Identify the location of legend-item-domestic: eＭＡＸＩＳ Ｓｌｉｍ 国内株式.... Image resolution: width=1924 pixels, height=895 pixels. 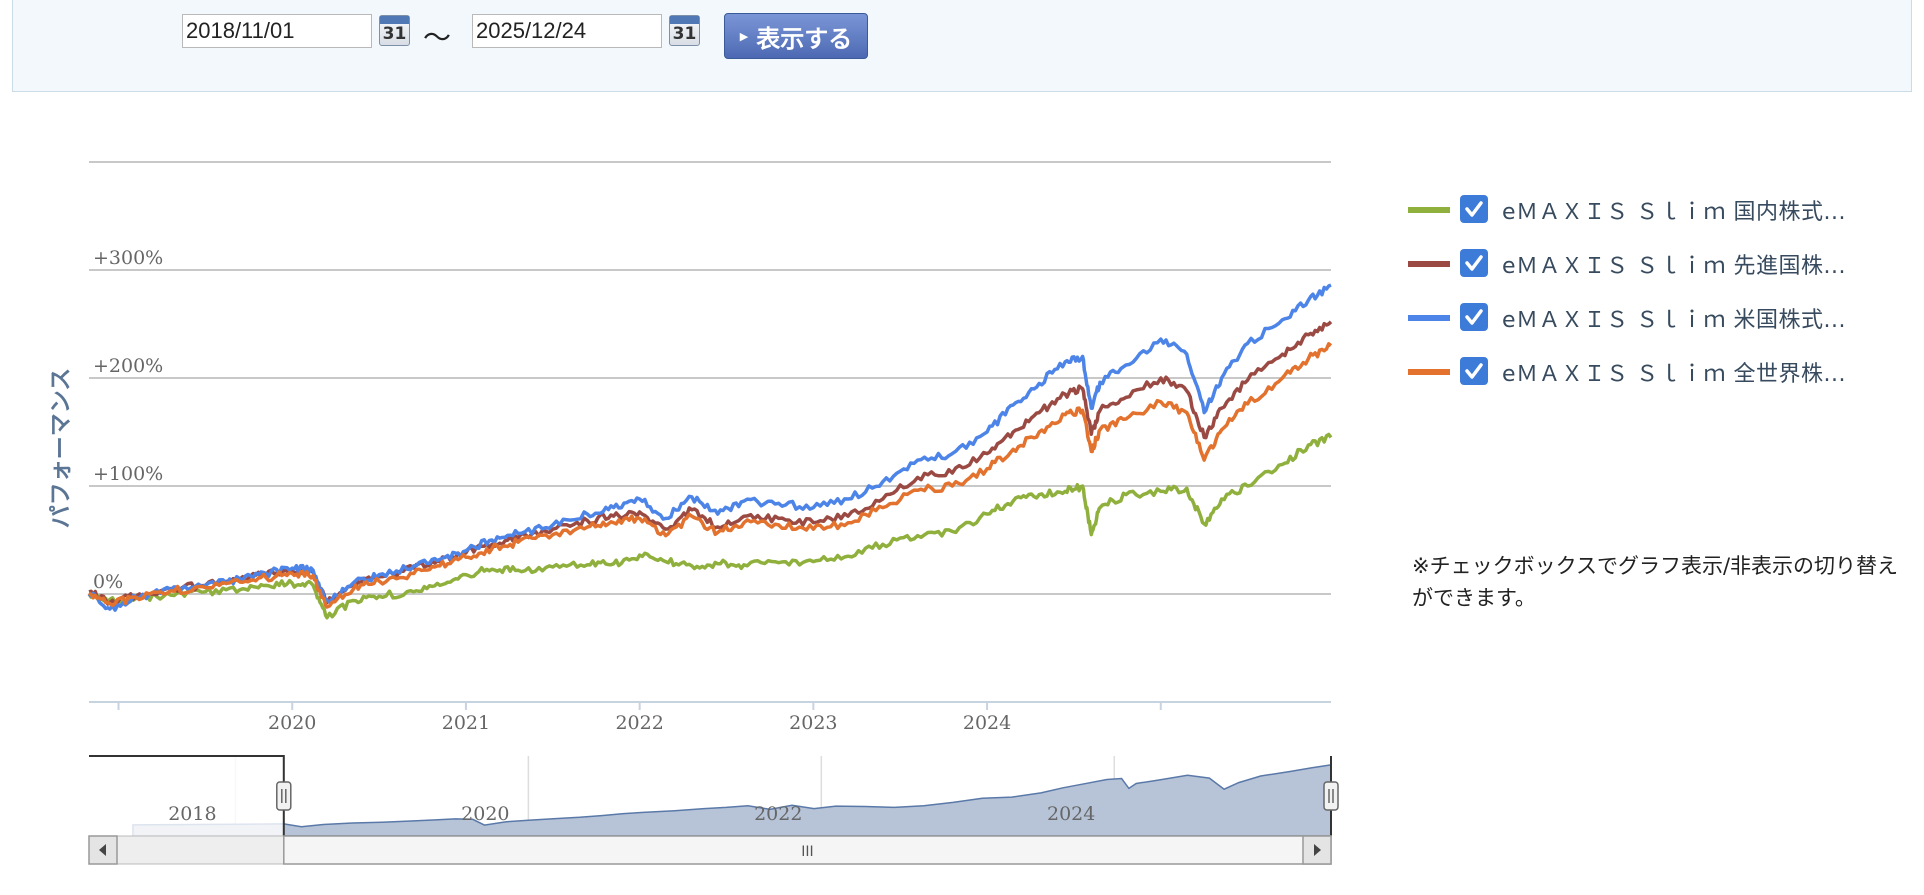
(1658, 210).